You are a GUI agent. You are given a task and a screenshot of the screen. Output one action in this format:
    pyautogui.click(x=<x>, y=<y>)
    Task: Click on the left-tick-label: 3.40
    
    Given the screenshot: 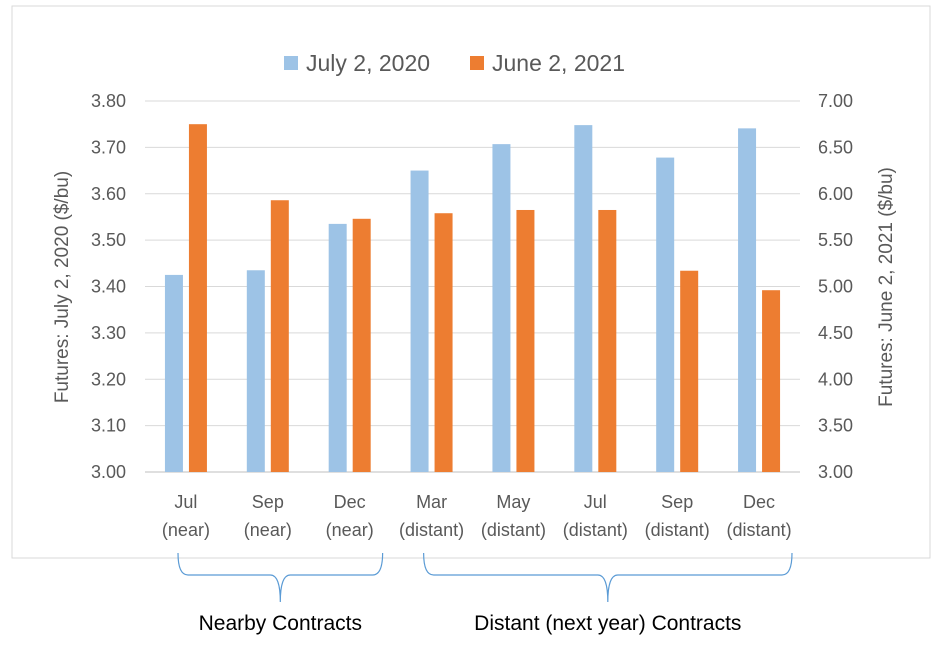 What is the action you would take?
    pyautogui.click(x=108, y=287)
    